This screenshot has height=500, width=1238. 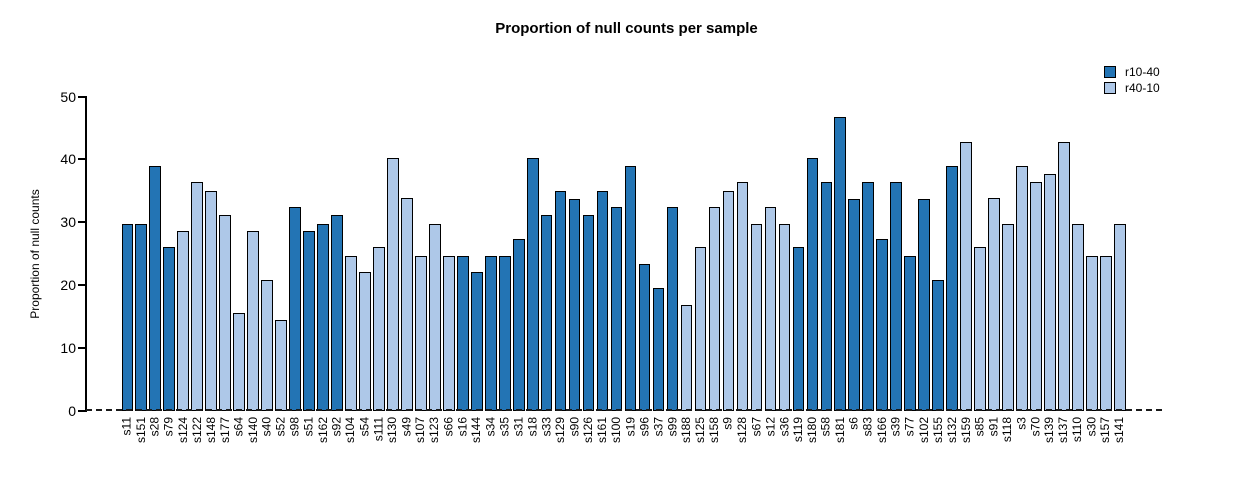 What do you see at coordinates (378, 429) in the screenshot?
I see `x-tick-label: s111` at bounding box center [378, 429].